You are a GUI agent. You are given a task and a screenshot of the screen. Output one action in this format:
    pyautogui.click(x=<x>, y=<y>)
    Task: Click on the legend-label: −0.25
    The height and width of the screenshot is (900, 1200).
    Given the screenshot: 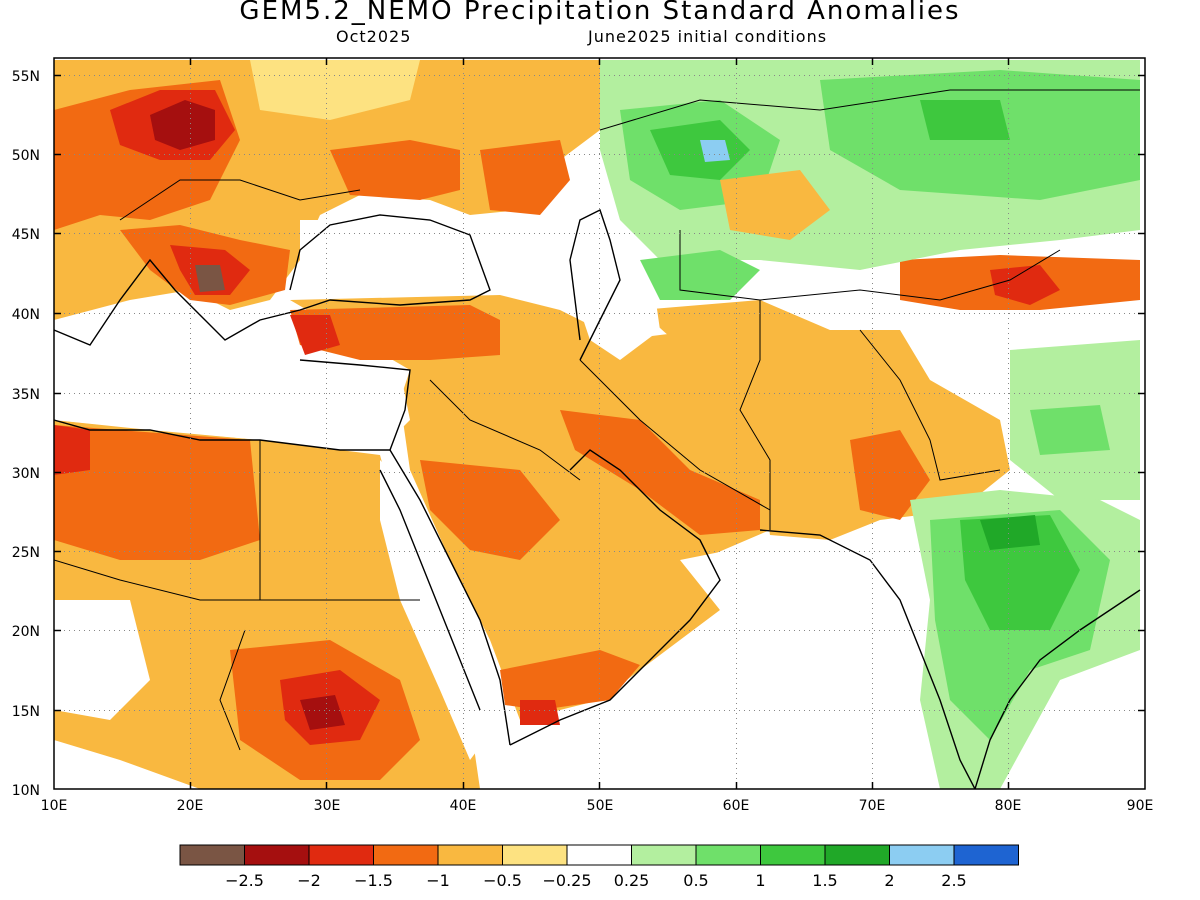 What is the action you would take?
    pyautogui.click(x=566, y=880)
    